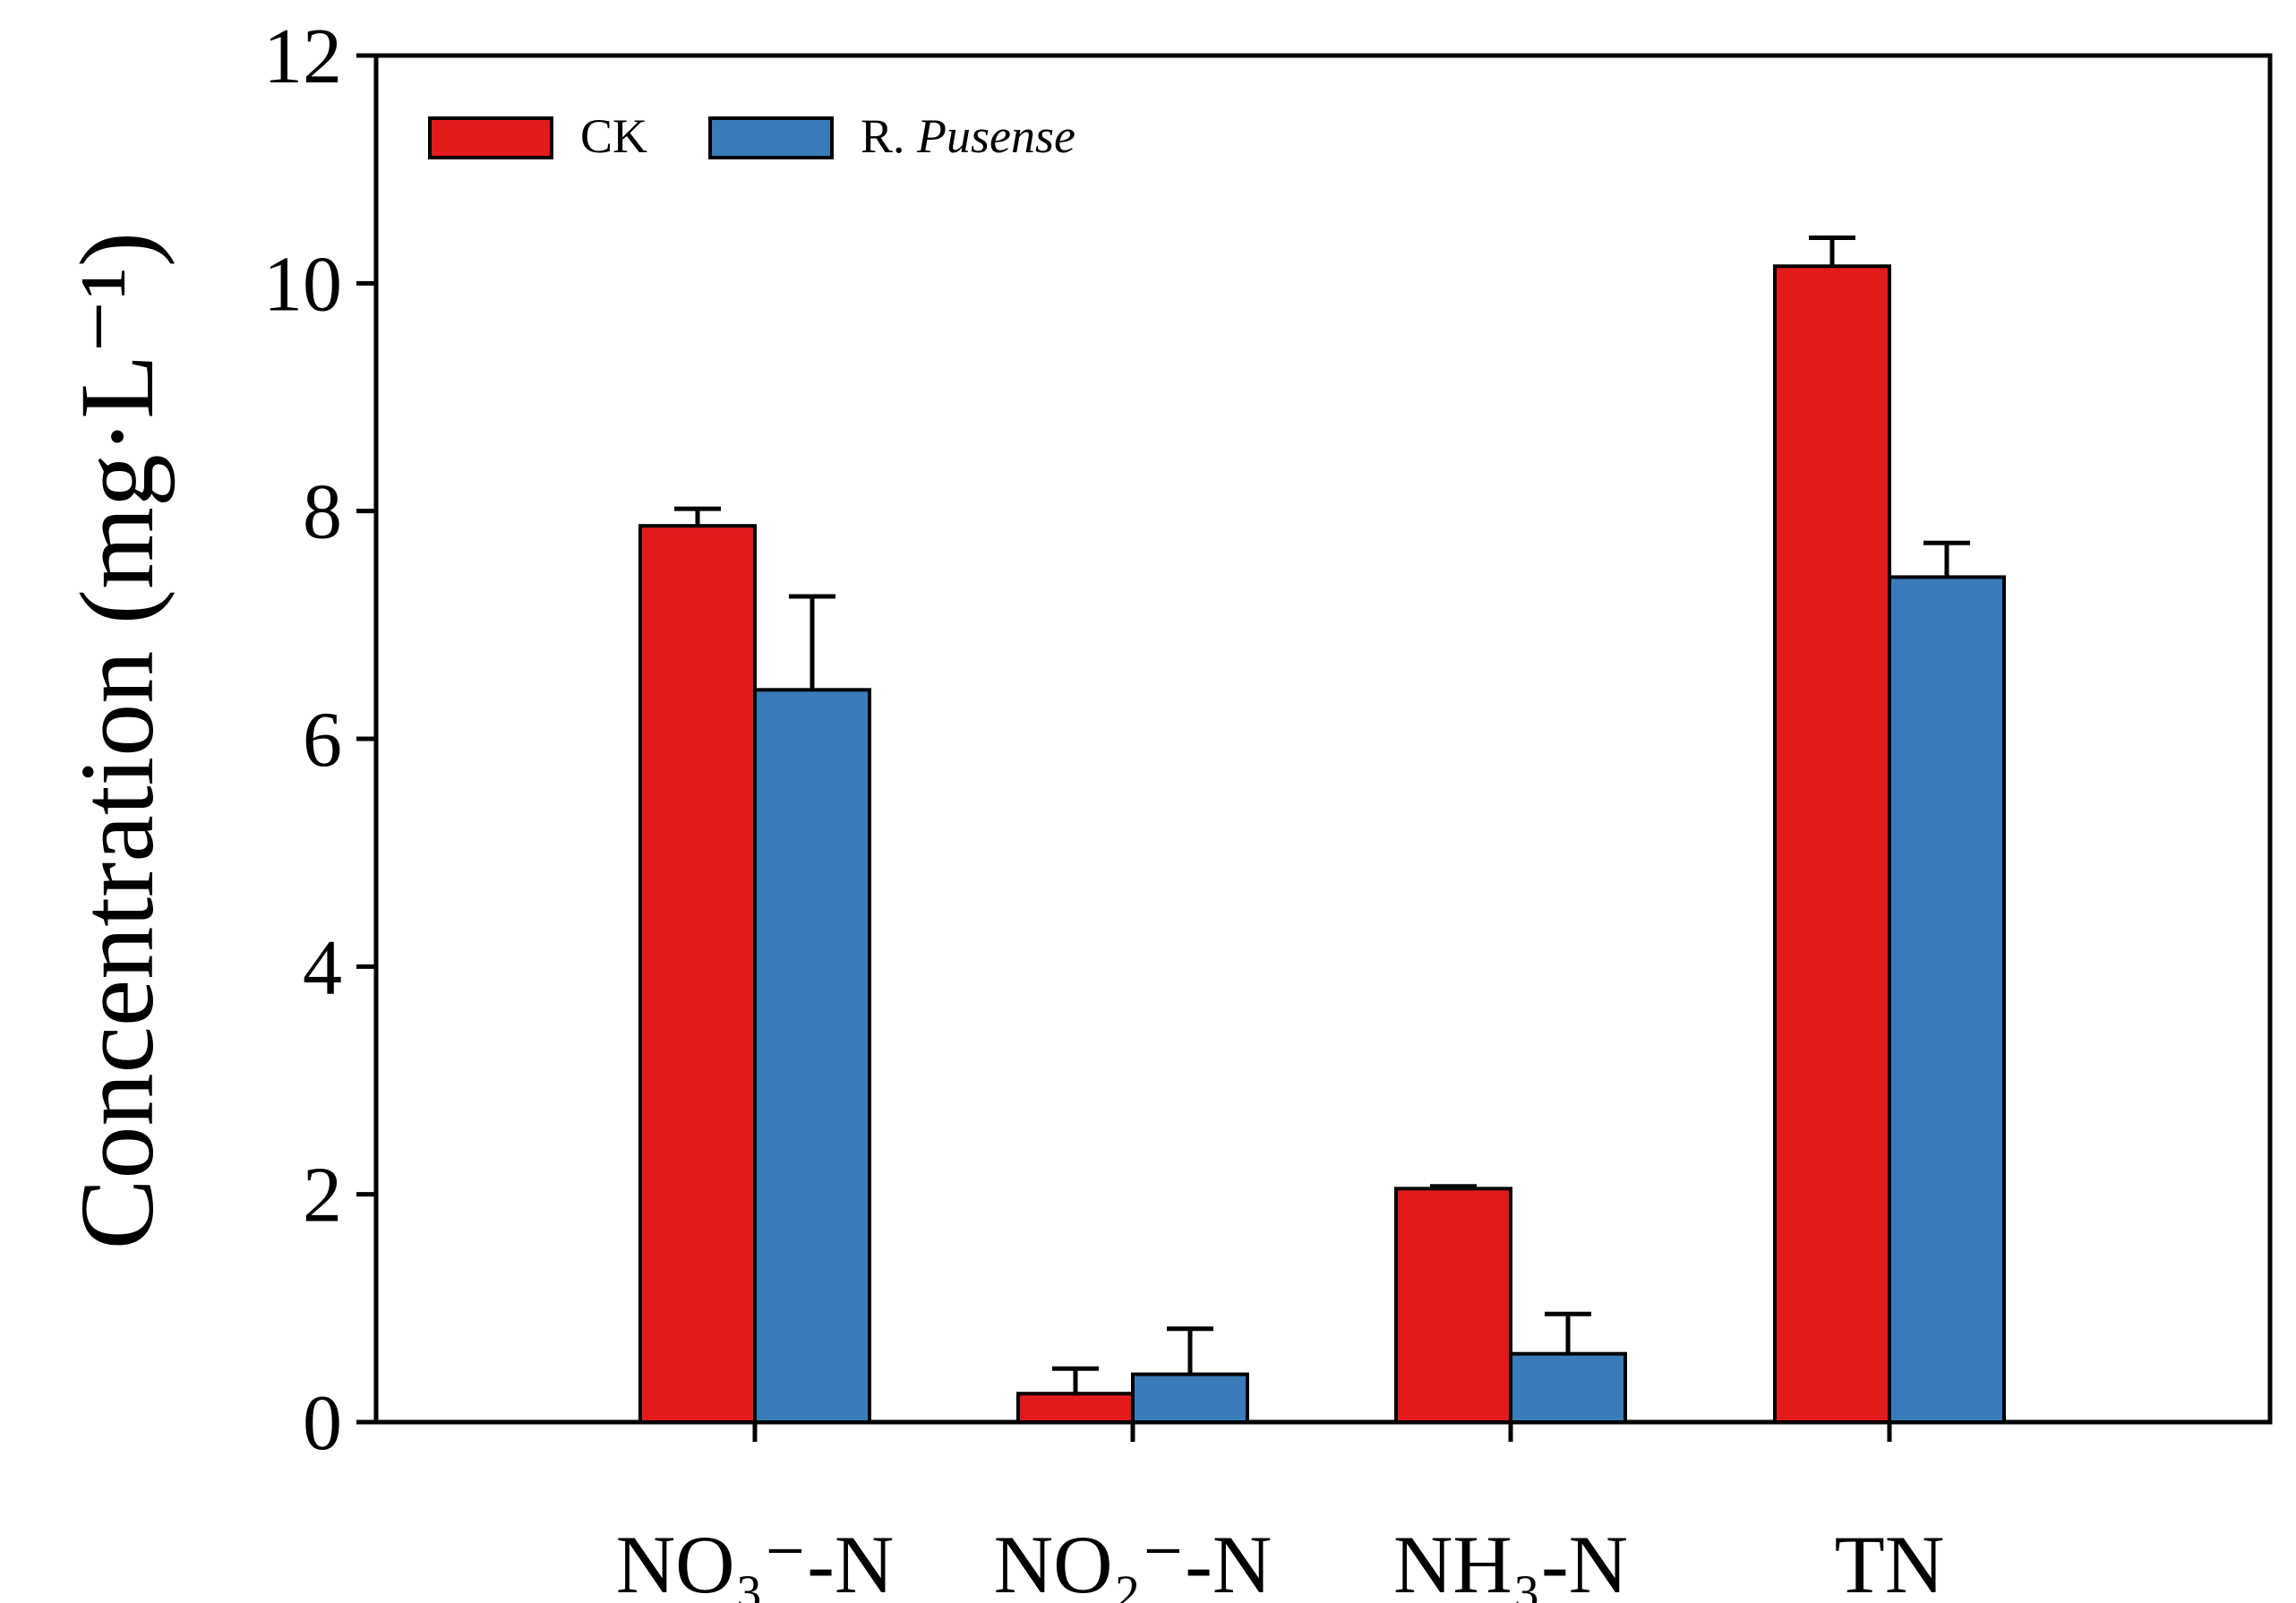 Image resolution: width=2296 pixels, height=1603 pixels. I want to click on legend: CK R. Pusense, so click(751, 136).